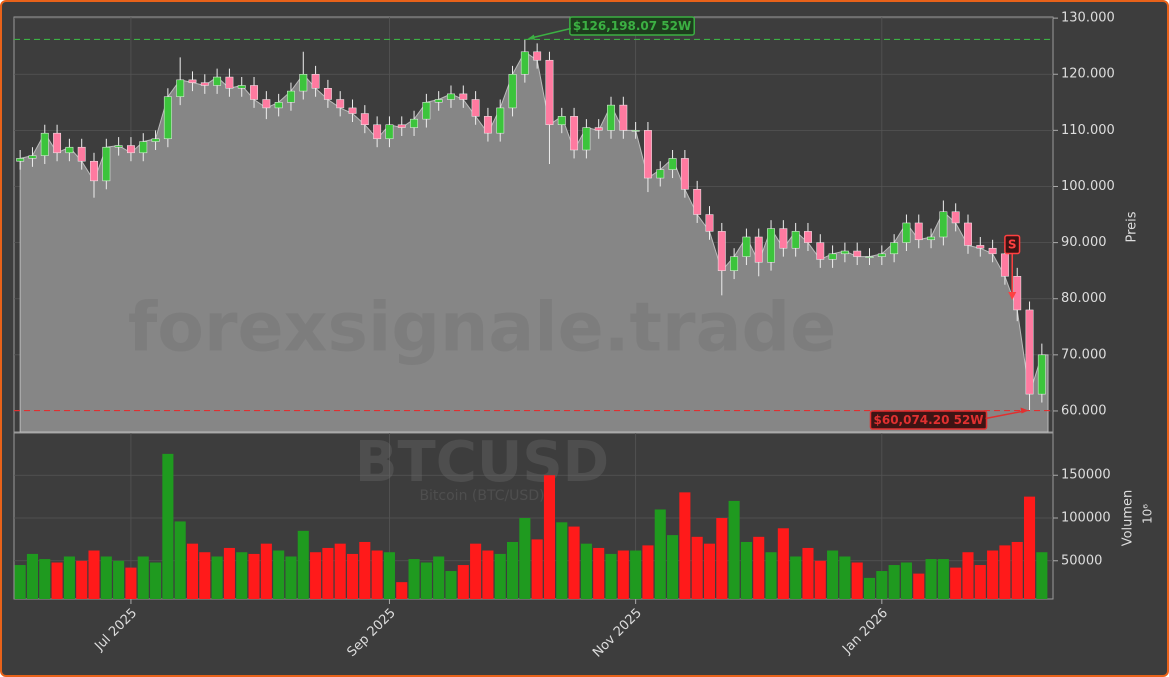 Image resolution: width=1169 pixels, height=677 pixels. I want to click on y2-tick-label: 50000, so click(1081, 560).